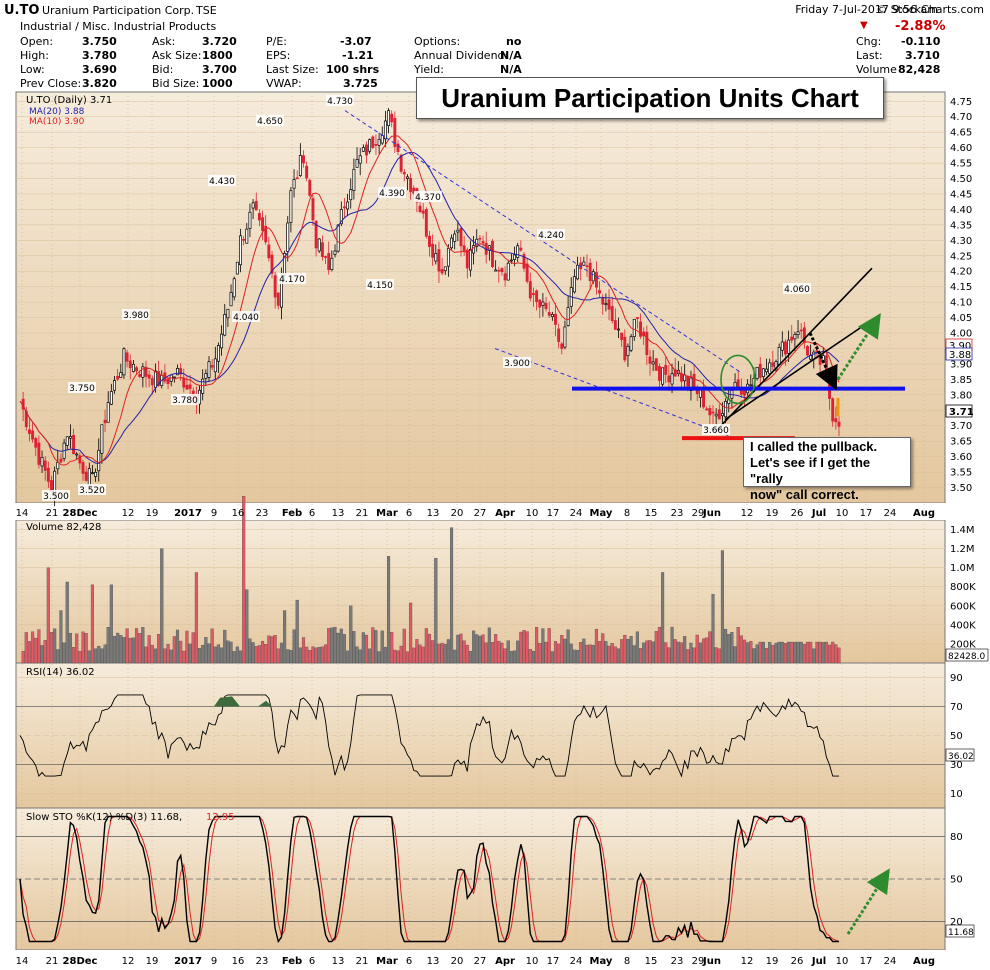 The width and height of the screenshot is (990, 970). I want to click on peak-label: 4.240, so click(551, 236).